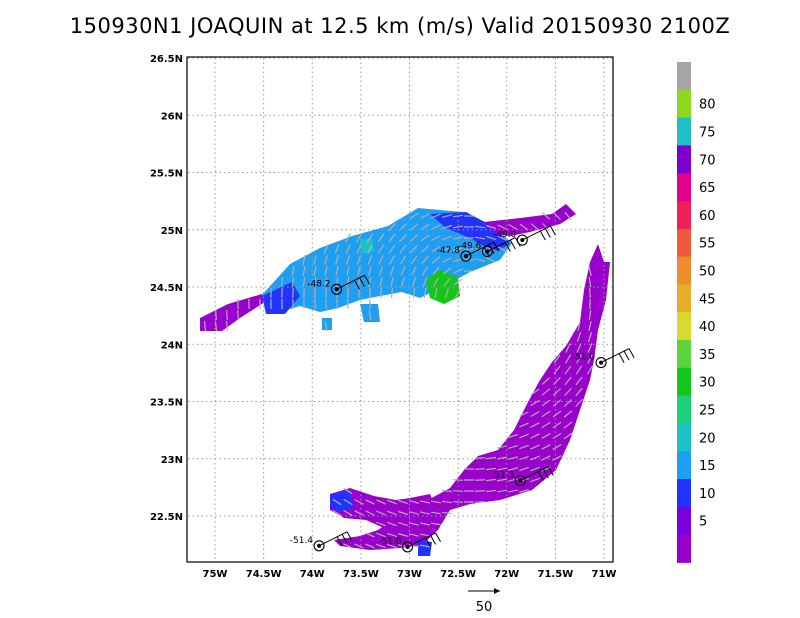  What do you see at coordinates (707, 133) in the screenshot?
I see `colorbar-label: 75` at bounding box center [707, 133].